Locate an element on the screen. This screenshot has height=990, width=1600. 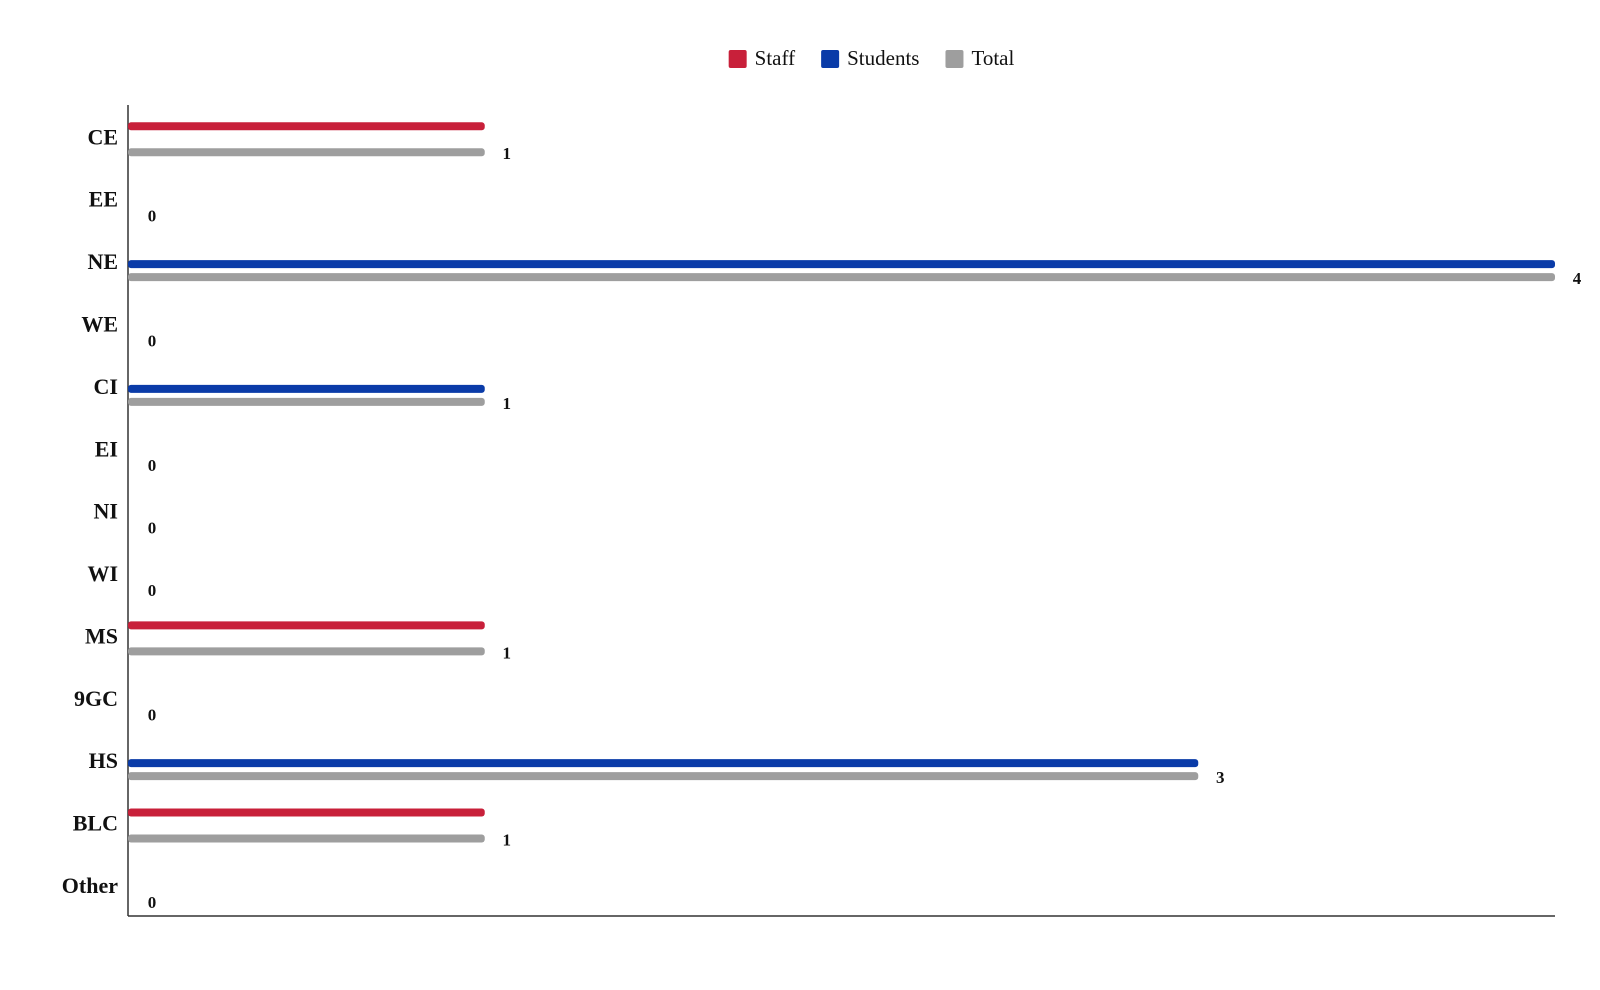
y-tick-label: WE is located at coordinates (99, 324).